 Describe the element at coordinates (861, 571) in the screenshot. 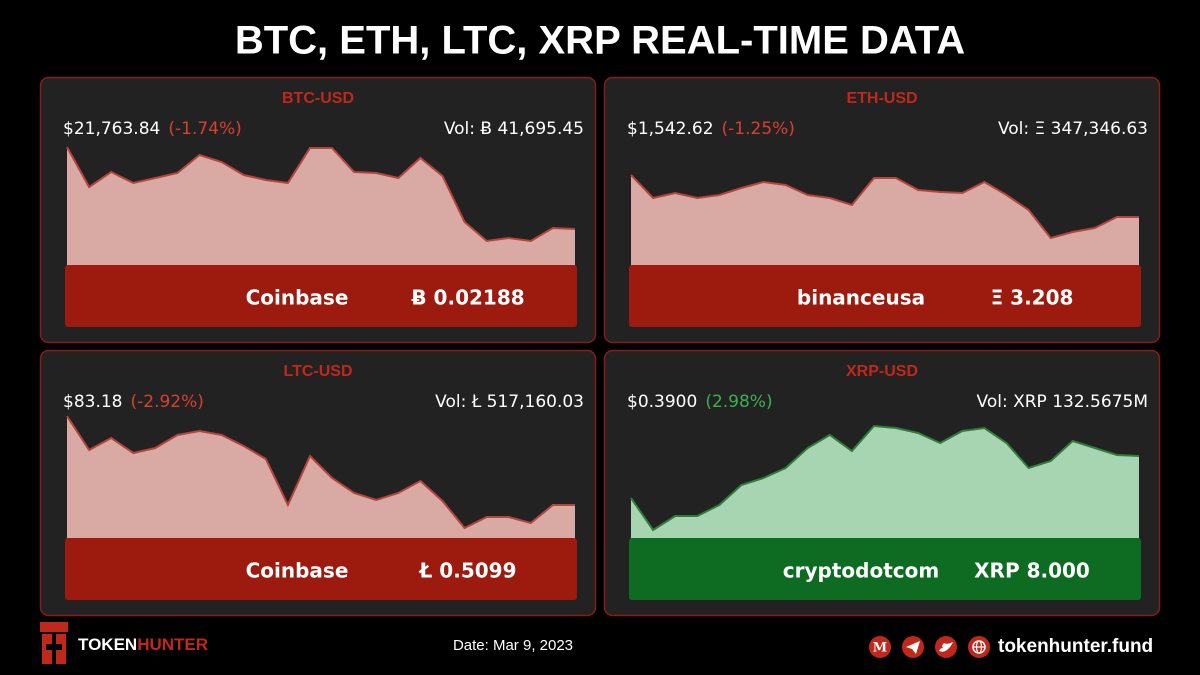

I see `exchange: cryptodotcom` at that location.